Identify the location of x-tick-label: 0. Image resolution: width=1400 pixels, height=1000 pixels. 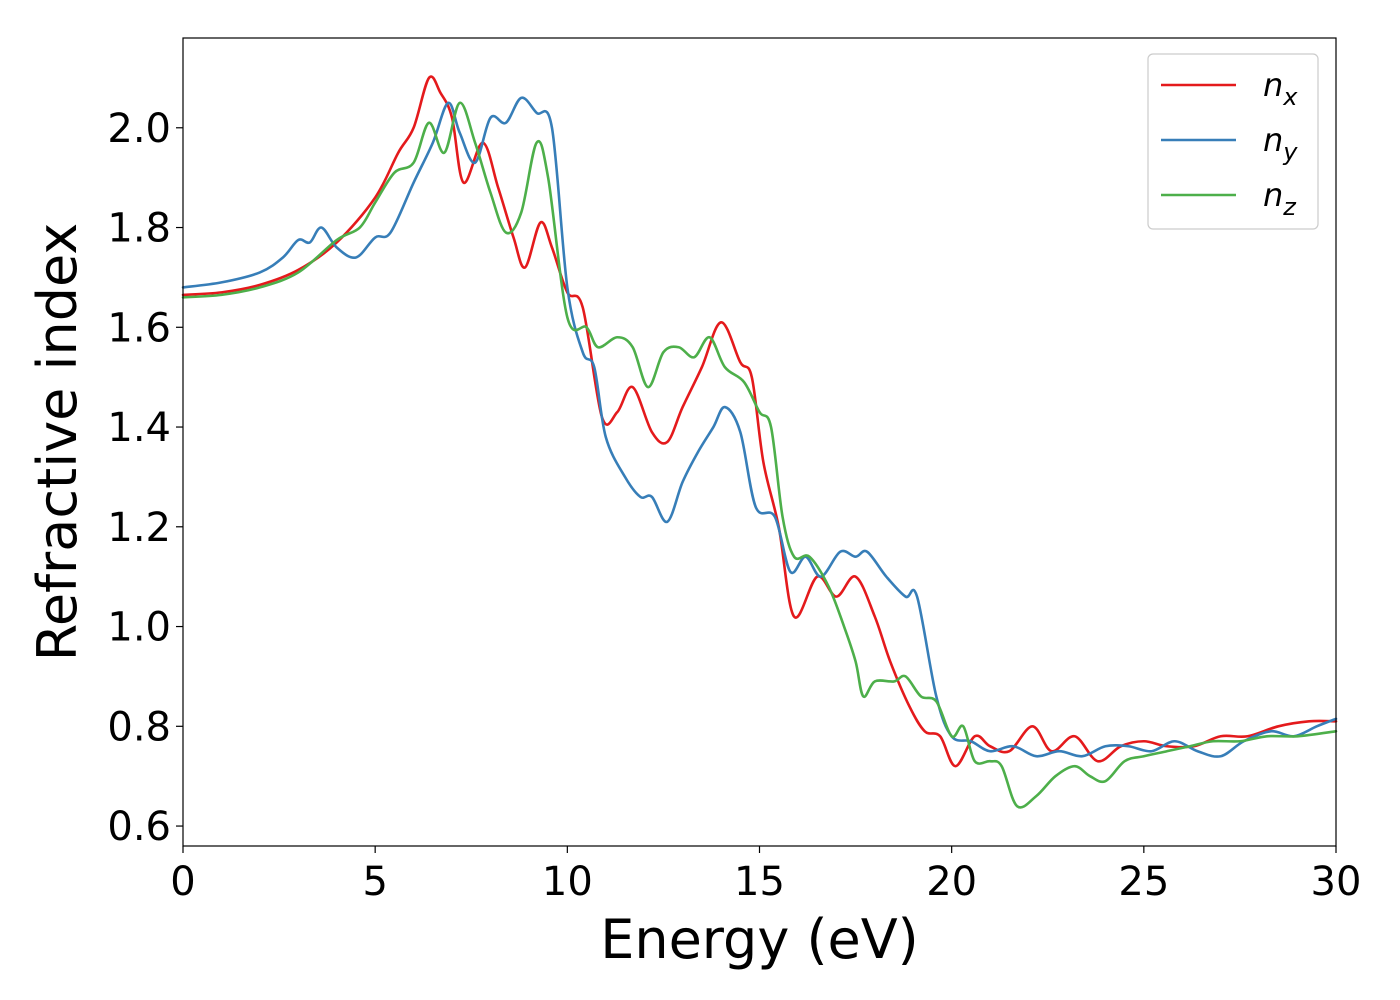
(182, 882).